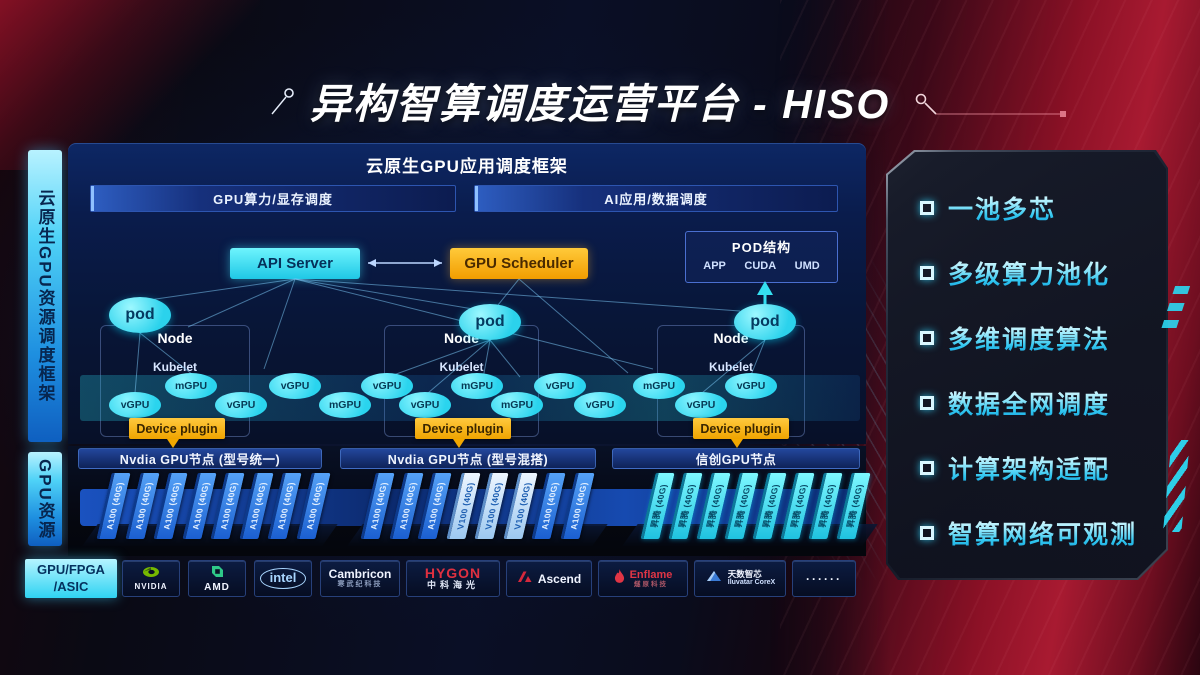 This screenshot has width=1200, height=675. I want to click on hardware-category-line1: GPU/FPGA, so click(71, 570).